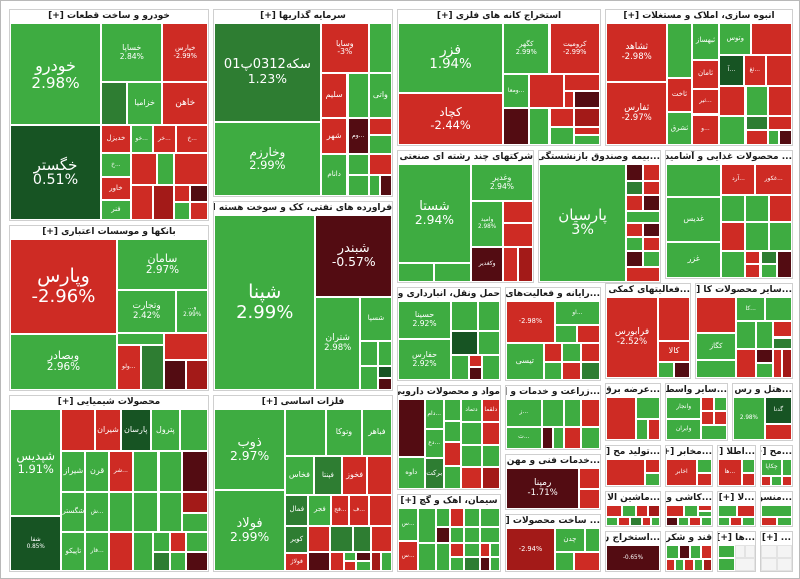 Image resolution: width=800 pixels, height=579 pixels. Describe the element at coordinates (778, 410) in the screenshot. I see `treemap-tile: گدنا` at that location.